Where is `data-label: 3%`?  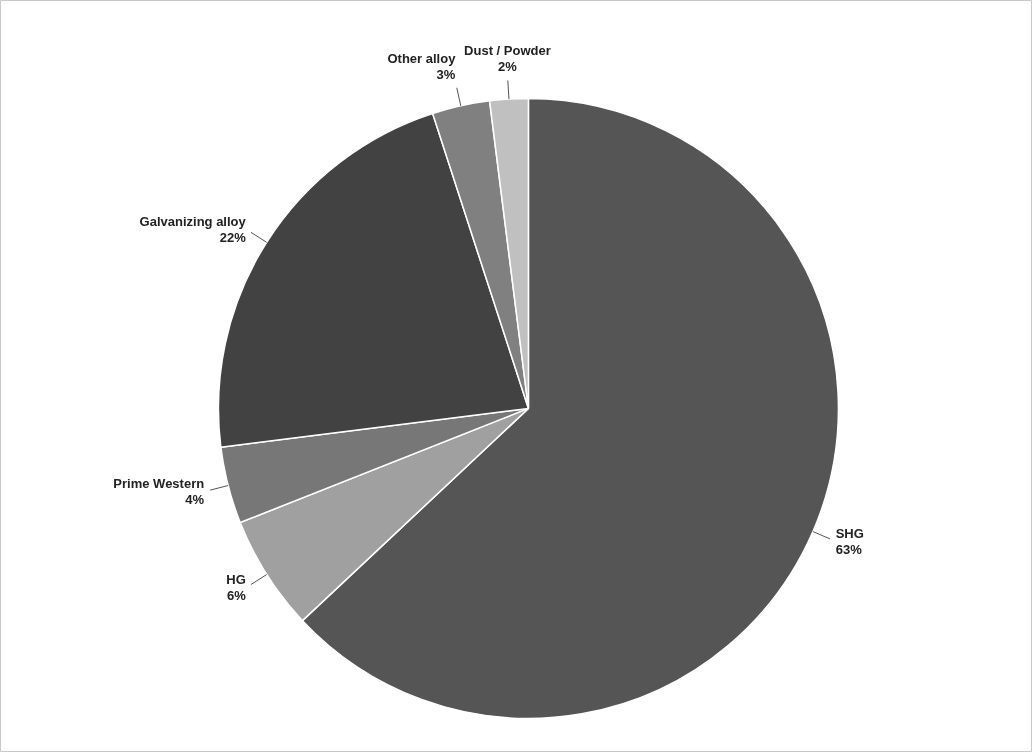
data-label: 3% is located at coordinates (446, 74).